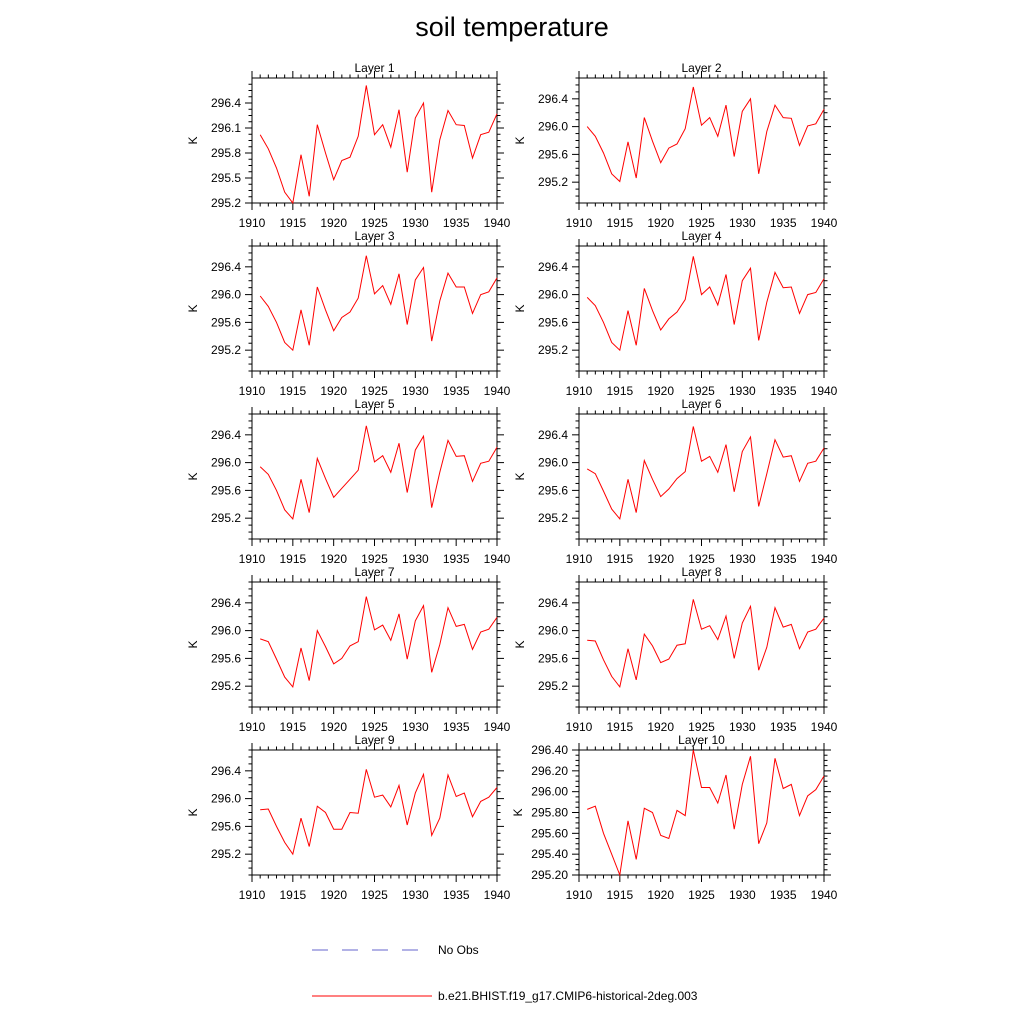 The height and width of the screenshot is (1024, 1024). I want to click on panel-title: Layer 6, so click(701, 404).